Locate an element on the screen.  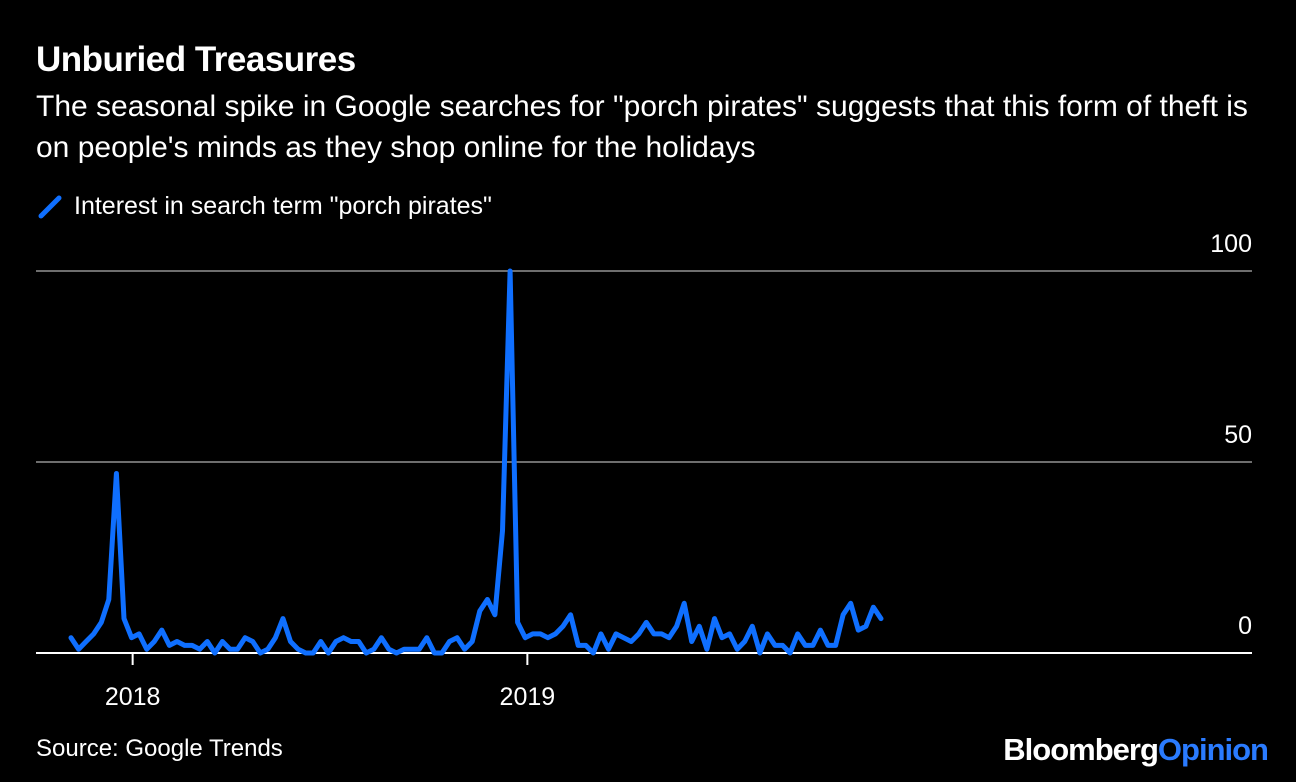
brand-logo-part2: Opinion is located at coordinates (1213, 749).